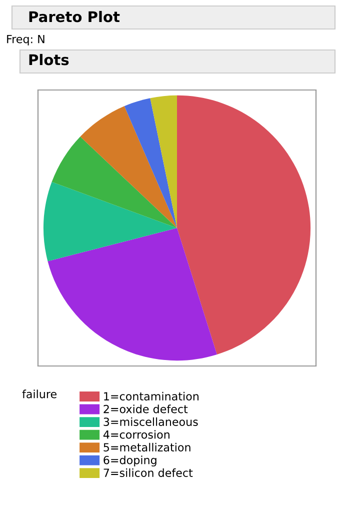  What do you see at coordinates (148, 473) in the screenshot?
I see `legend-label: 7=silicon defect` at bounding box center [148, 473].